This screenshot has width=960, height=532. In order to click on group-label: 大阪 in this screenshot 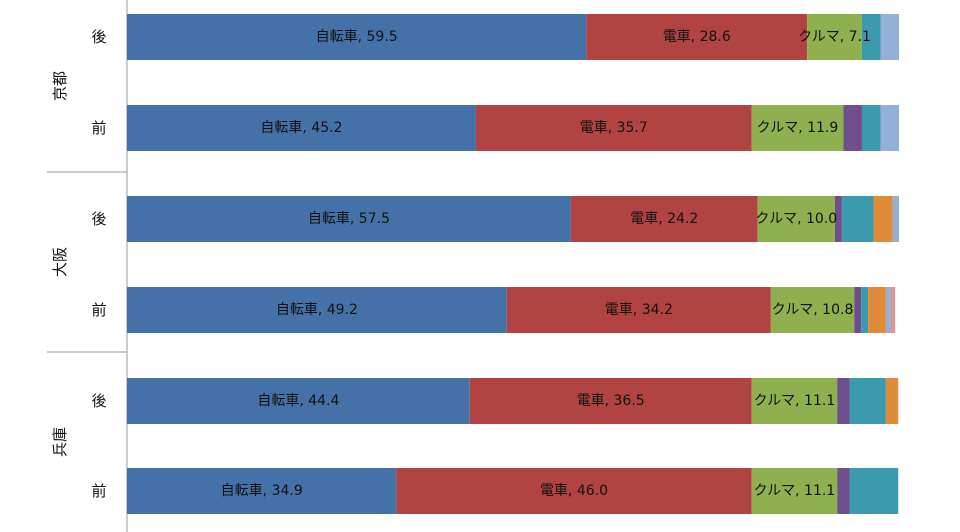, I will do `click(60, 262)`.